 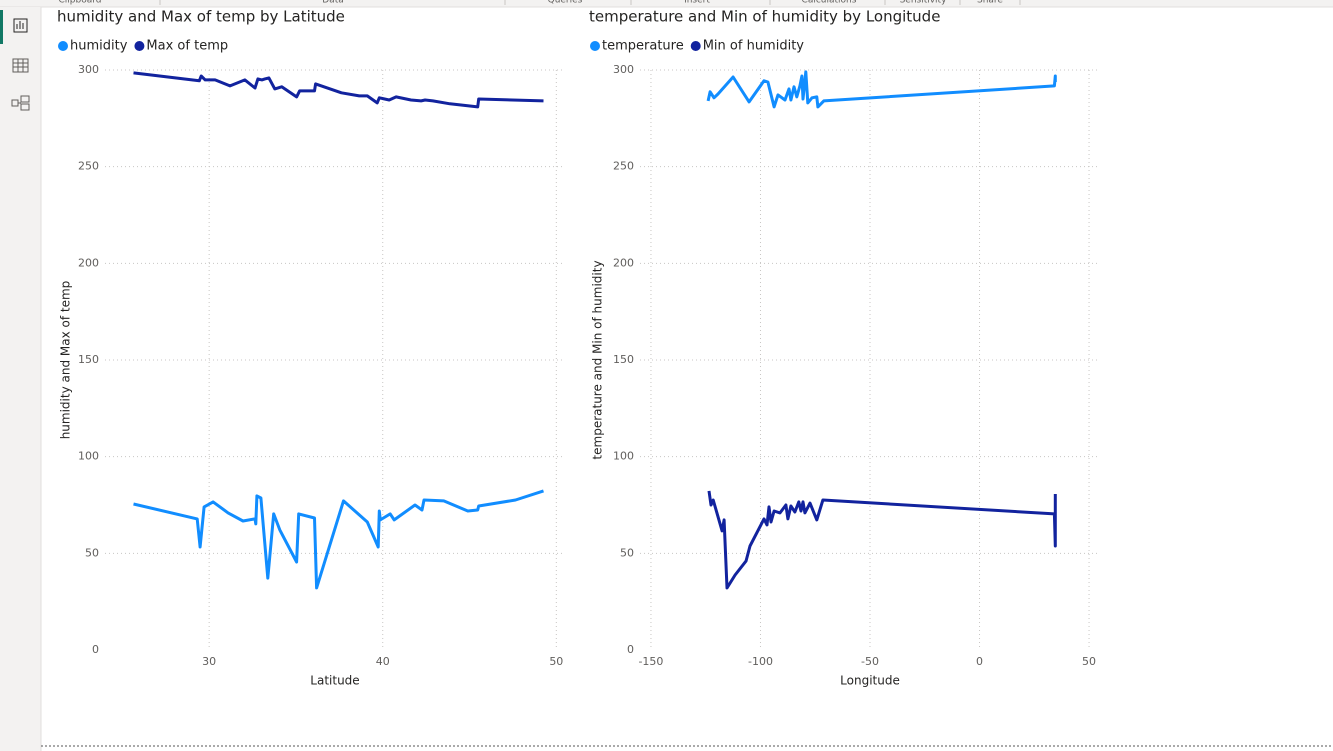 What do you see at coordinates (20, 103) in the screenshot?
I see `model-view-icon` at bounding box center [20, 103].